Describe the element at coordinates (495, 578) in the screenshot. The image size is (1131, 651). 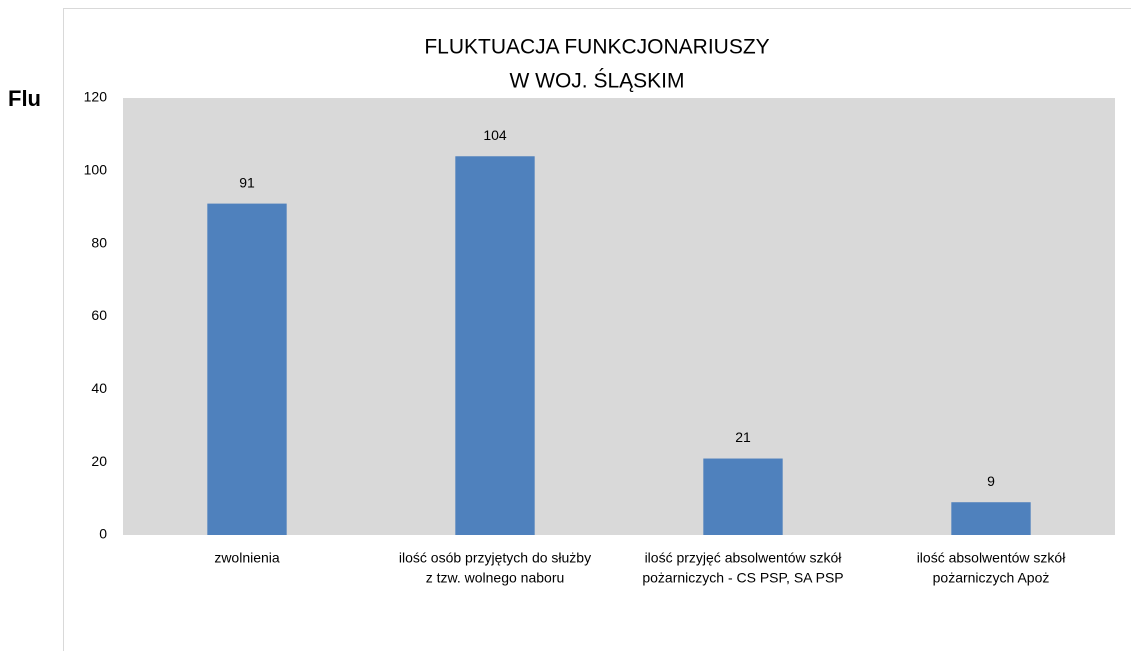
I see `x-tick-label: z tzw. wolnego naboru` at that location.